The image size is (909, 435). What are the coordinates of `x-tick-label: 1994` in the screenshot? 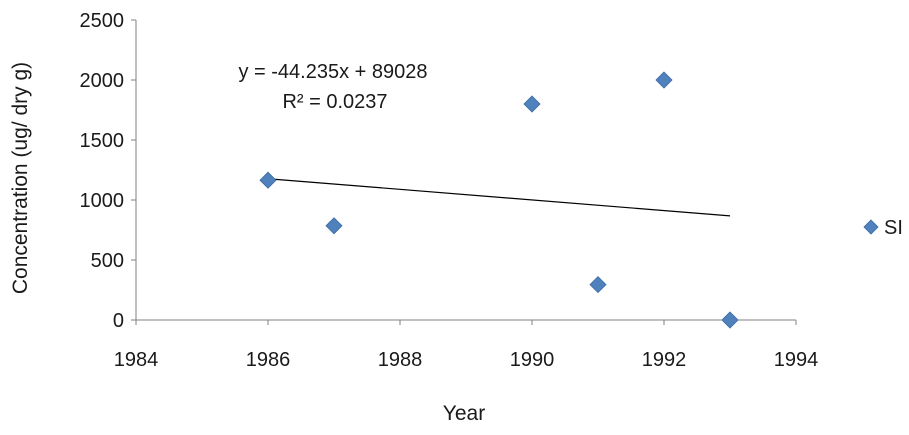 It's located at (796, 360).